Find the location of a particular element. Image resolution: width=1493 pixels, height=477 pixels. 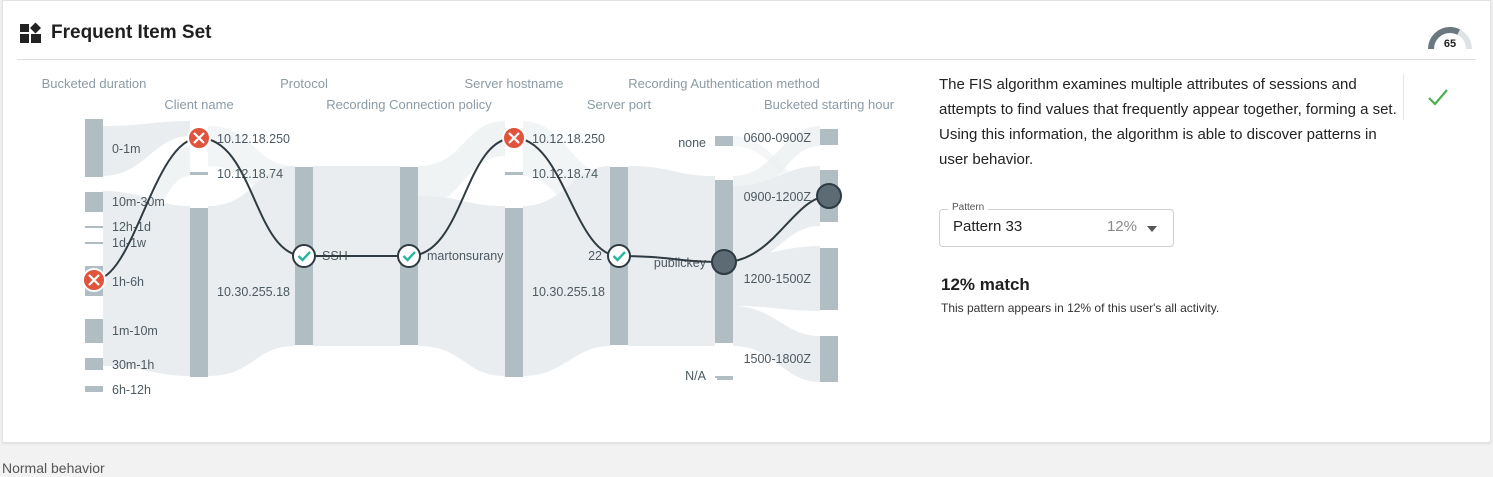

vertical-divider is located at coordinates (1403, 97).